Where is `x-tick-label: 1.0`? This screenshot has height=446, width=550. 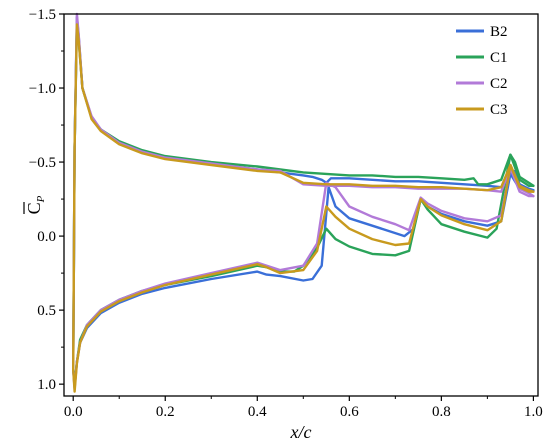 x-tick-label: 1.0 is located at coordinates (533, 412).